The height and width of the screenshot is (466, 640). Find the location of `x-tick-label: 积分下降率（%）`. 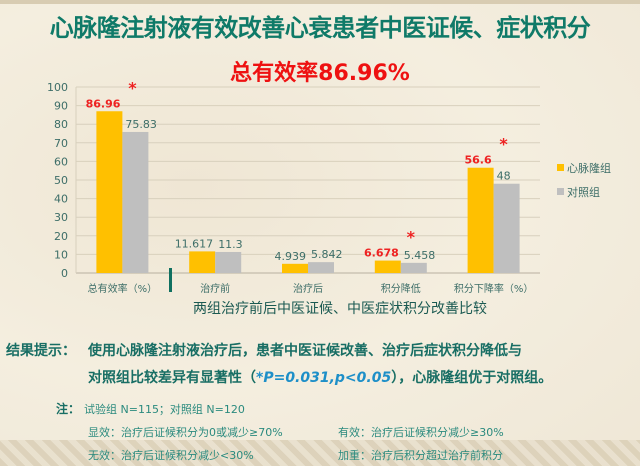

x-tick-label: 积分下降率（%） is located at coordinates (494, 288).